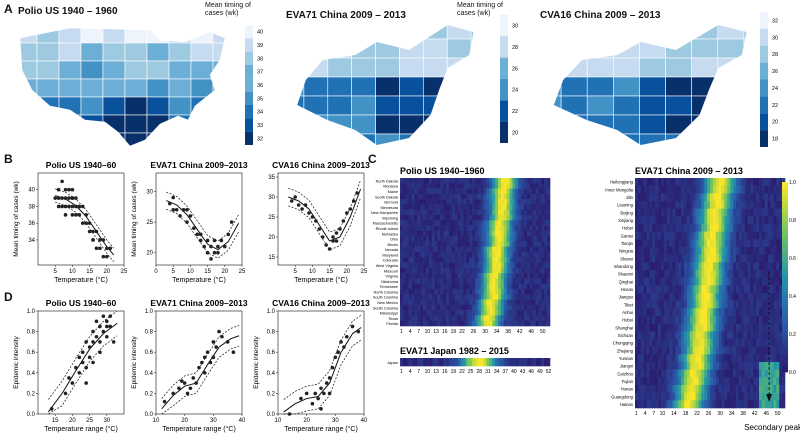  Describe the element at coordinates (392, 245) in the screenshot. I see `heatmap-row-label: Illinois` at that location.